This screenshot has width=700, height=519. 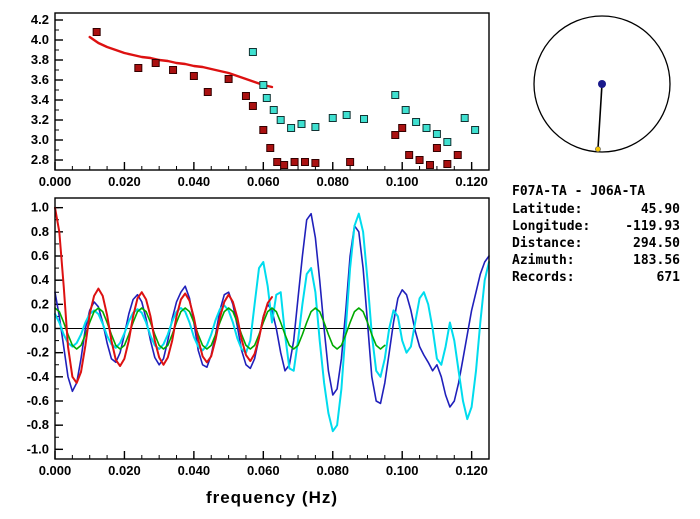 I want to click on azimuth-diagram, so click(x=602, y=84).